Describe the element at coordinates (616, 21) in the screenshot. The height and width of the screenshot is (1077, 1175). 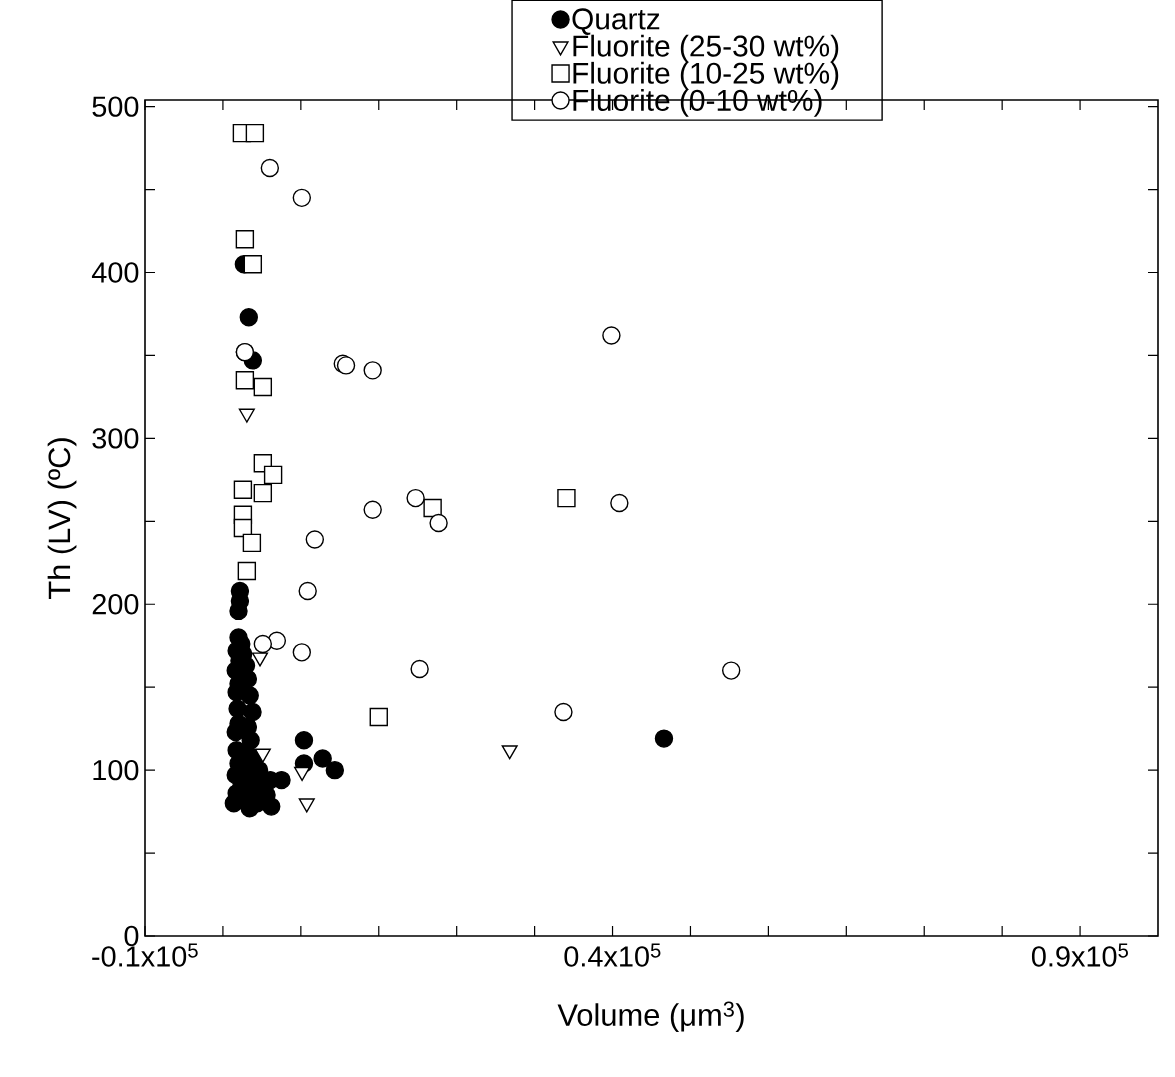
I see `legend-label: Quartz` at that location.